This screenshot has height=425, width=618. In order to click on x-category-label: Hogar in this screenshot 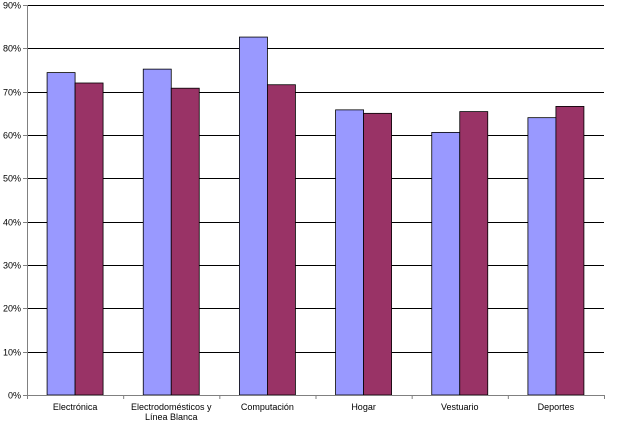, I will do `click(363, 407)`.